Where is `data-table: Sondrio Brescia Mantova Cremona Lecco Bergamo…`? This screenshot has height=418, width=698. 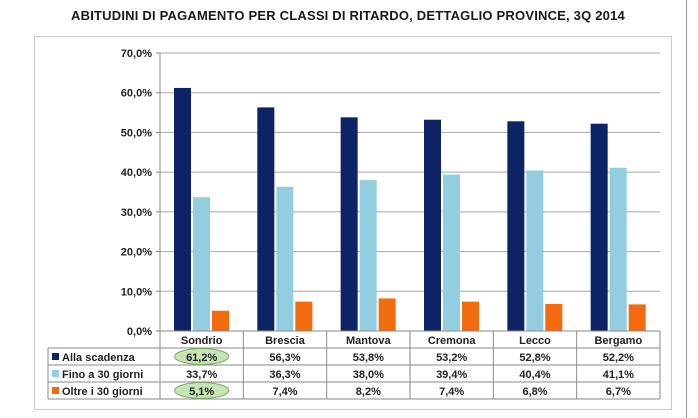
data-table: Sondrio Brescia Mantova Cremona Lecco Bergamo… is located at coordinates (354, 365).